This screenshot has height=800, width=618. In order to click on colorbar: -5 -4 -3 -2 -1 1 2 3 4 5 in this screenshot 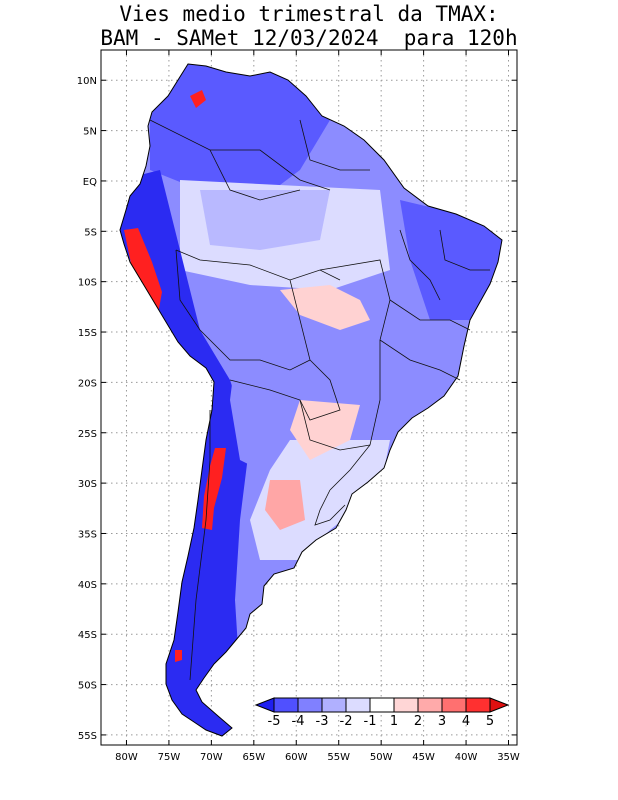, I will do `click(382, 713)`.